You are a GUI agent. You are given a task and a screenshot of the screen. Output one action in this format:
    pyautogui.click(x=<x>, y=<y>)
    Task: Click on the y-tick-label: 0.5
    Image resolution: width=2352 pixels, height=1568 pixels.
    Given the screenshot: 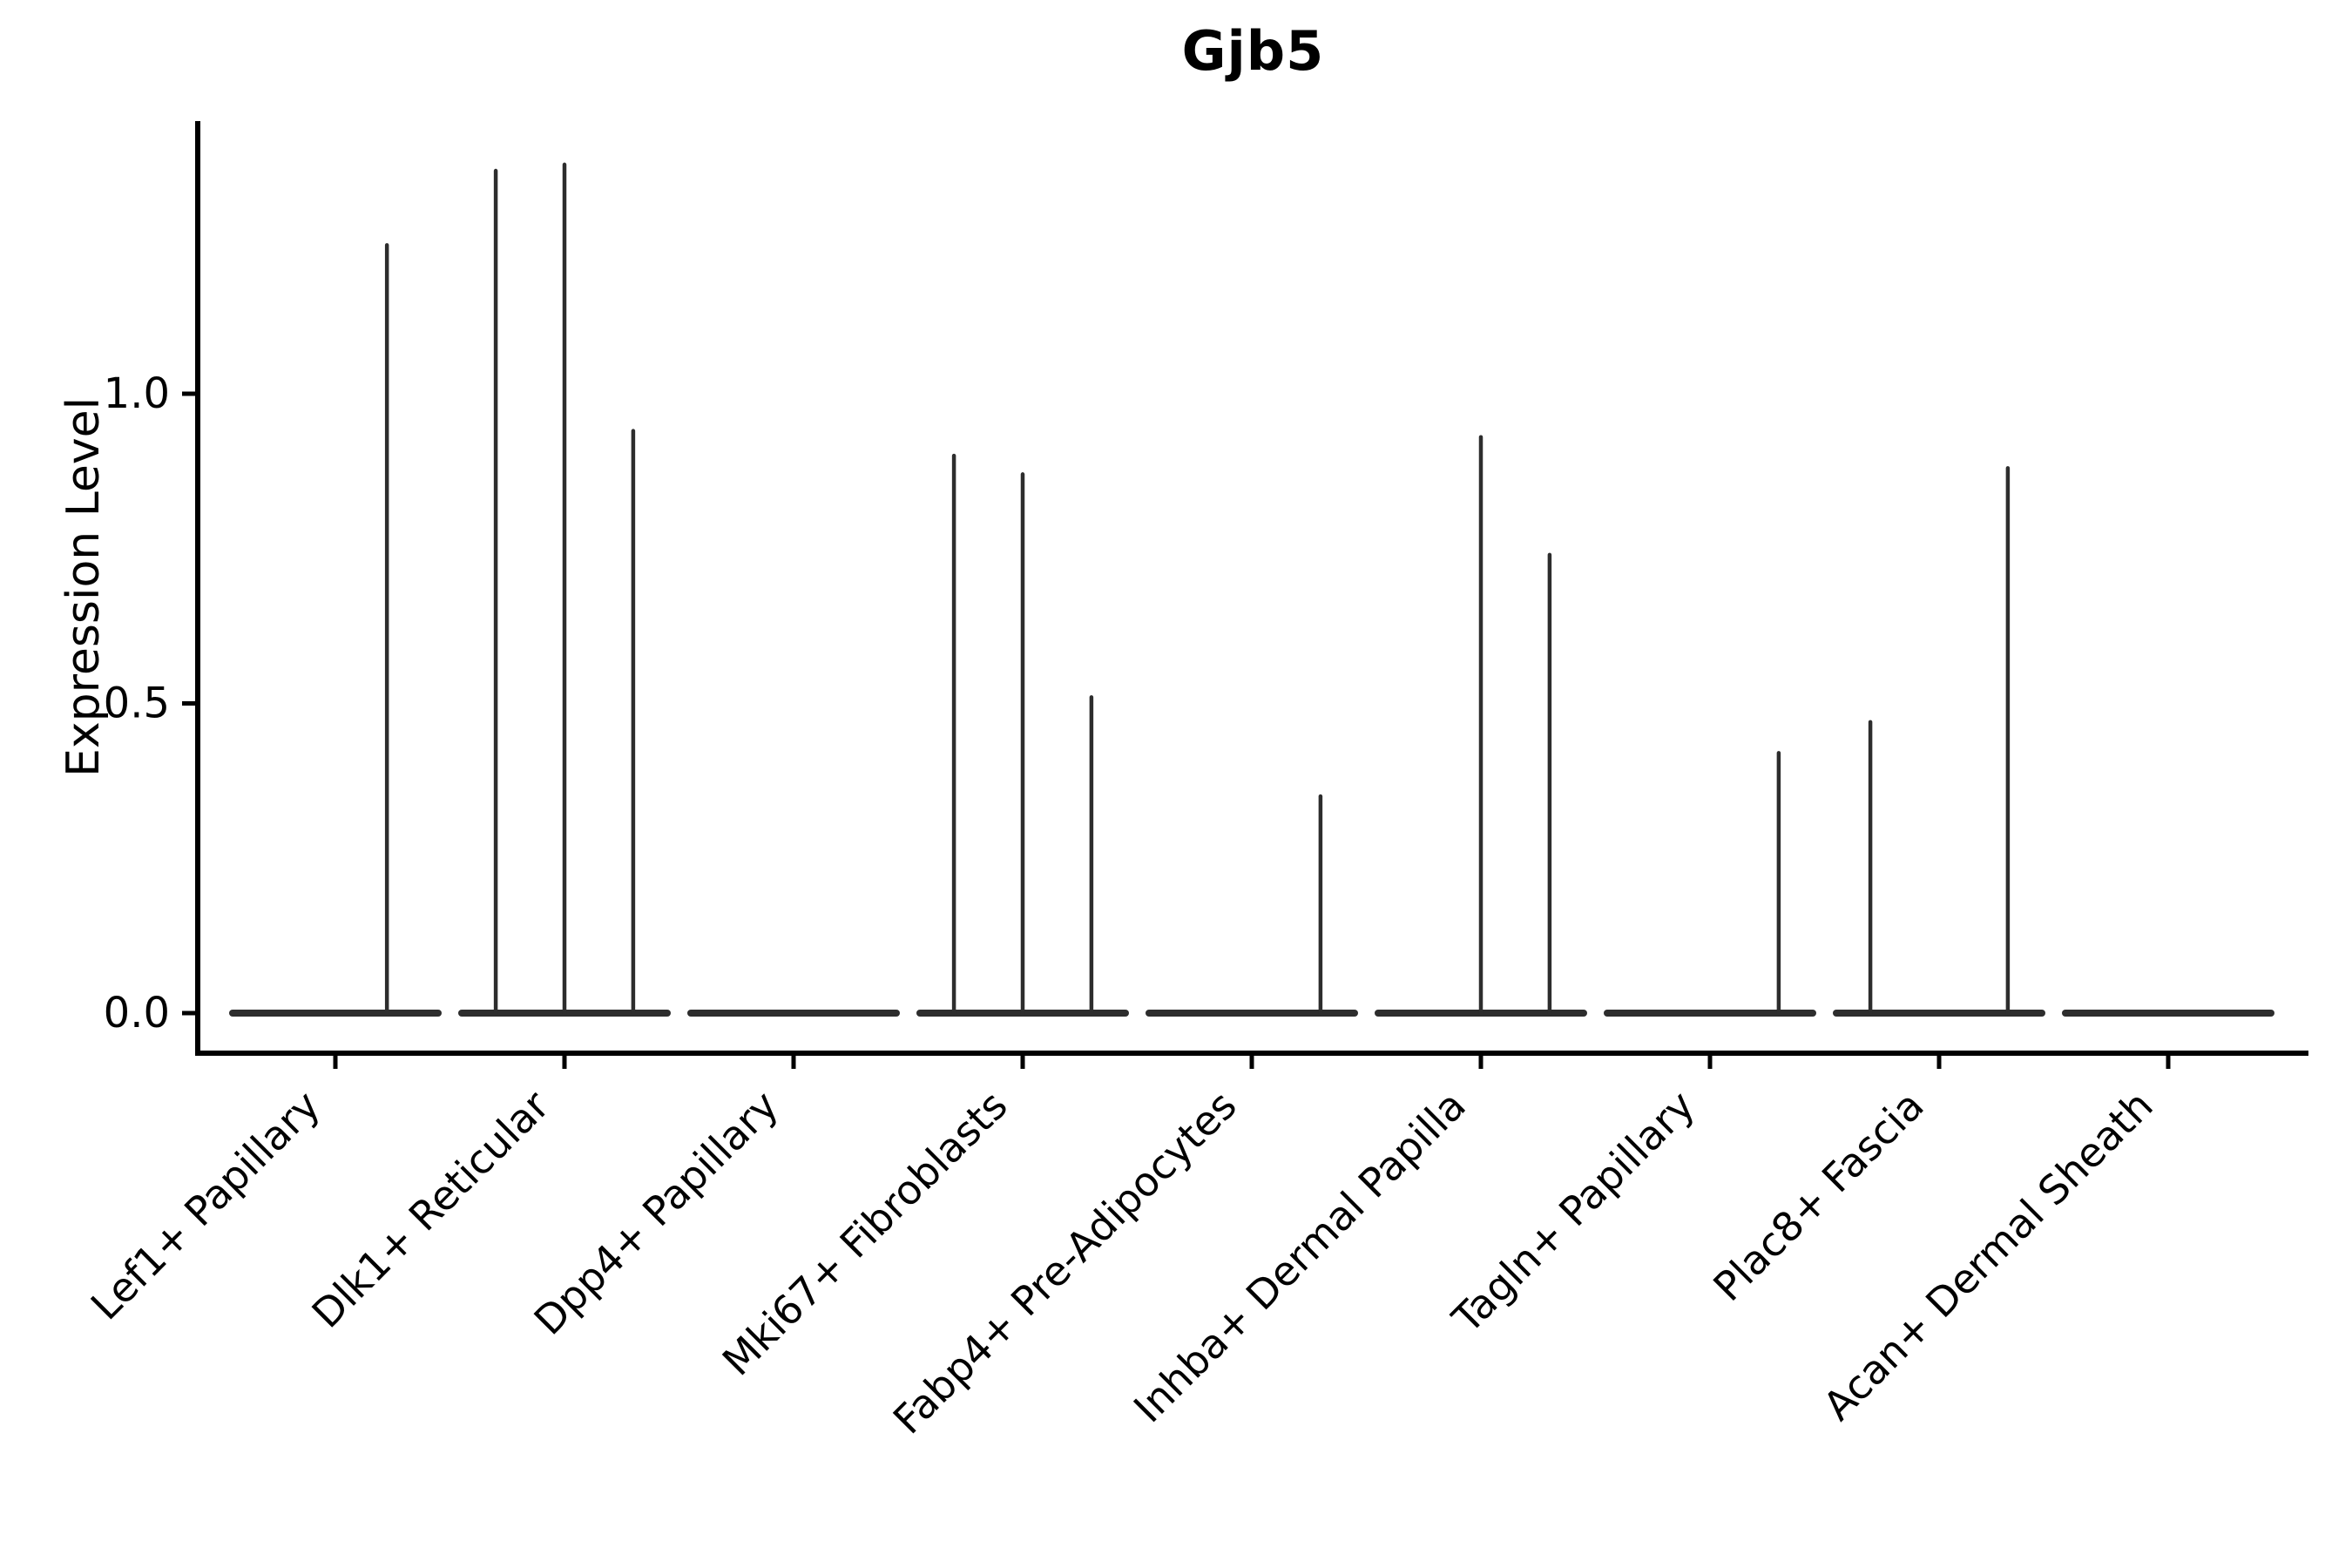 What is the action you would take?
    pyautogui.click(x=137, y=703)
    